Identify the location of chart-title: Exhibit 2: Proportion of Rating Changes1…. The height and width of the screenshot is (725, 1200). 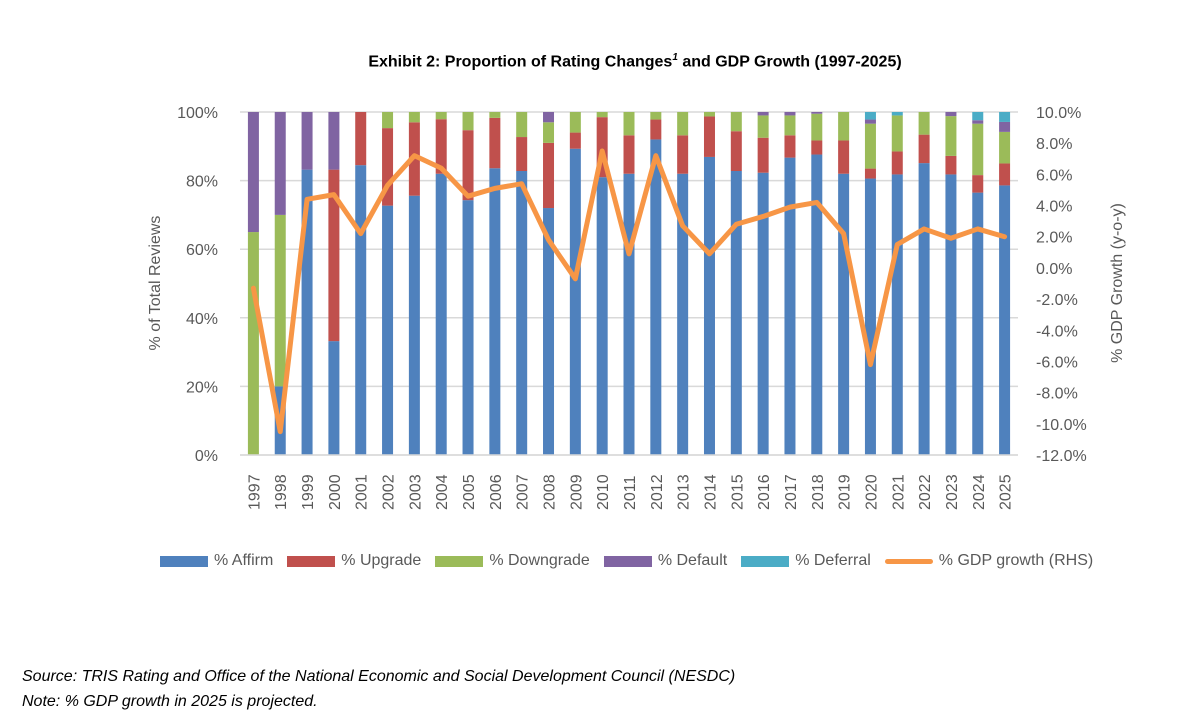
(600, 61).